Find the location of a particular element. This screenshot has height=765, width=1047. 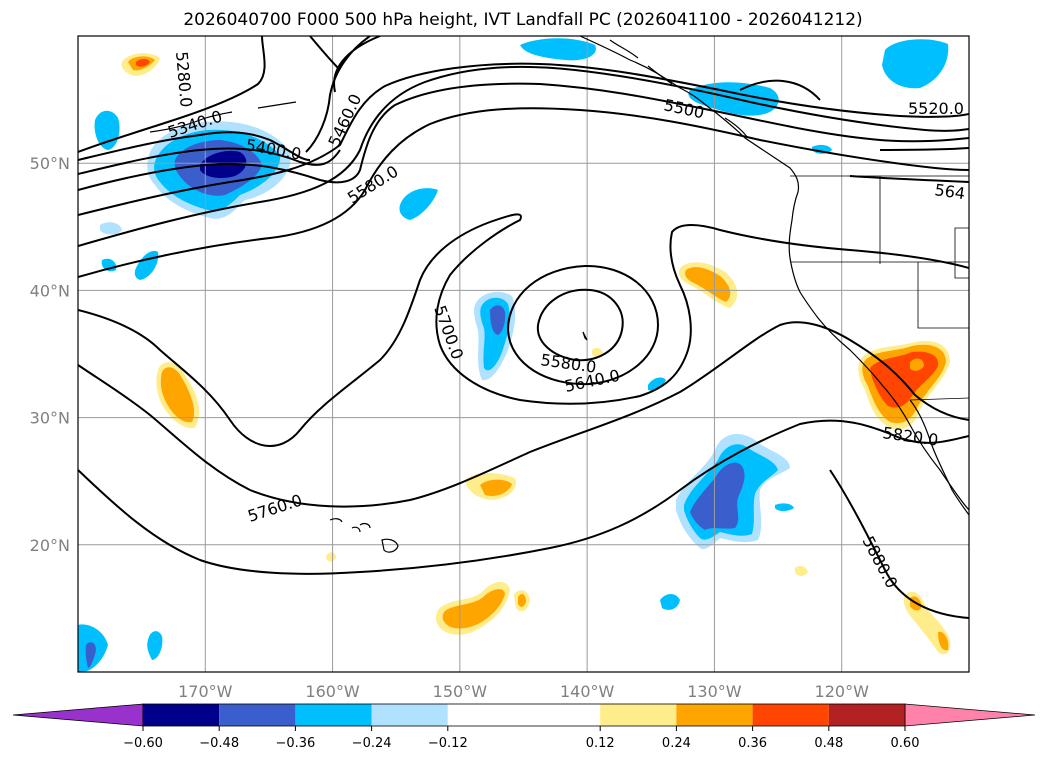

colorbar-frame is located at coordinates (524, 715).